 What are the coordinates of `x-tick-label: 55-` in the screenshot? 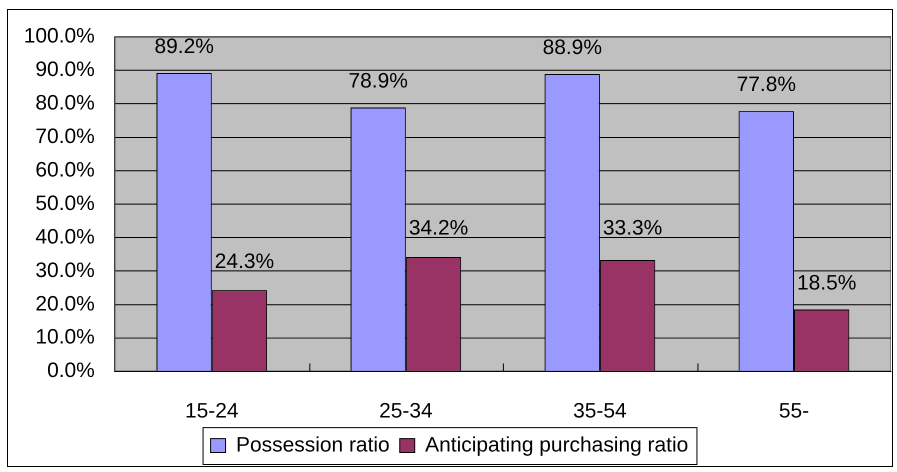 It's located at (794, 411).